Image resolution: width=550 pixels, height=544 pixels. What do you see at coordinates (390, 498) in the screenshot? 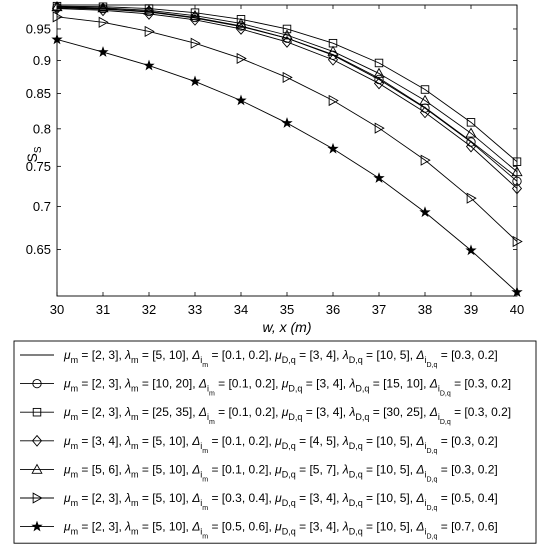
I see `legend-text-segment: = [10, 5],` at bounding box center [390, 498].